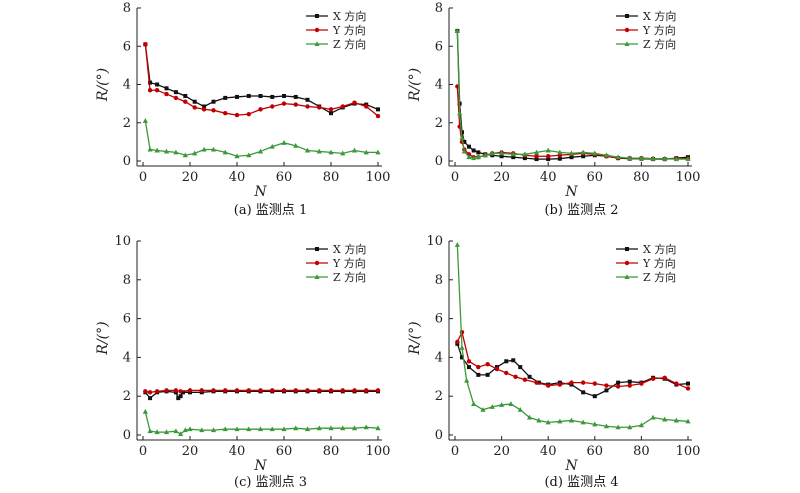 Image resolution: width=800 pixels, height=493 pixels. What do you see at coordinates (122, 241) in the screenshot?
I see `y-tick-label: 10` at bounding box center [122, 241].